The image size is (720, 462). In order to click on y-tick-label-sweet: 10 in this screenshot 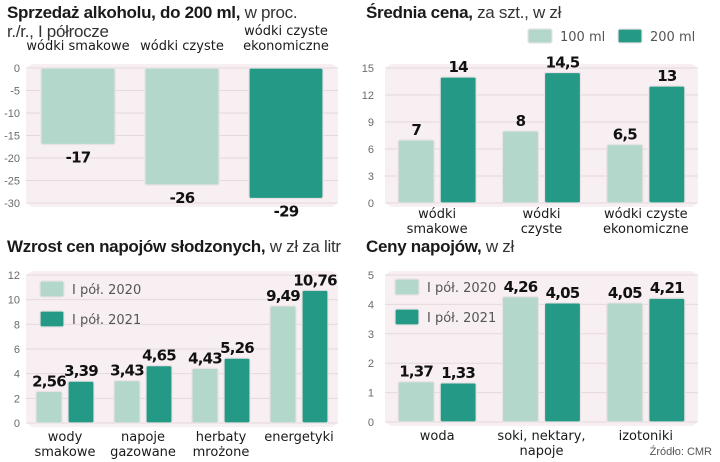, I will do `click(14, 301)`.